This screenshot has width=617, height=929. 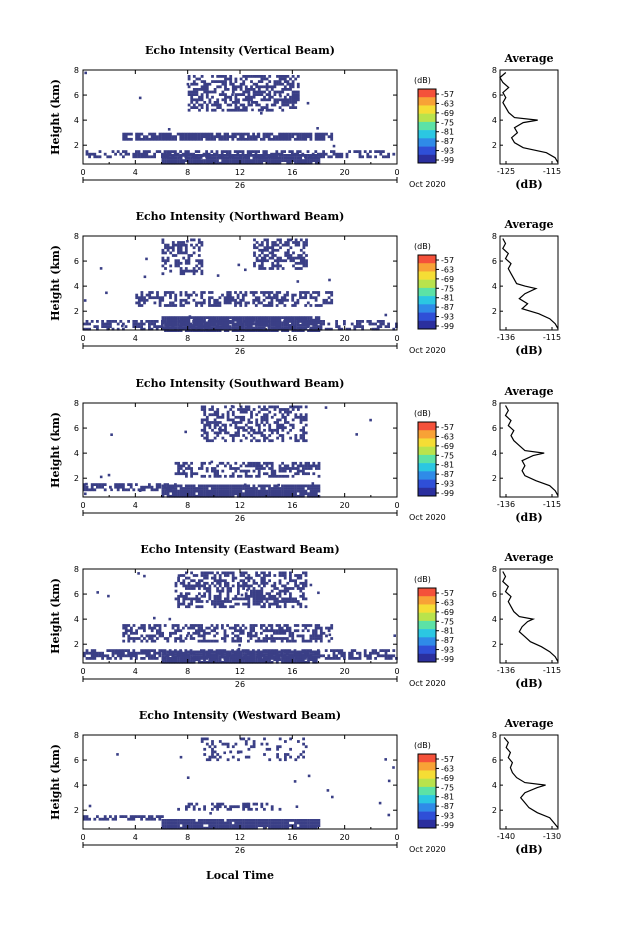 I want to click on x-tick-label: 16, so click(x=292, y=338).